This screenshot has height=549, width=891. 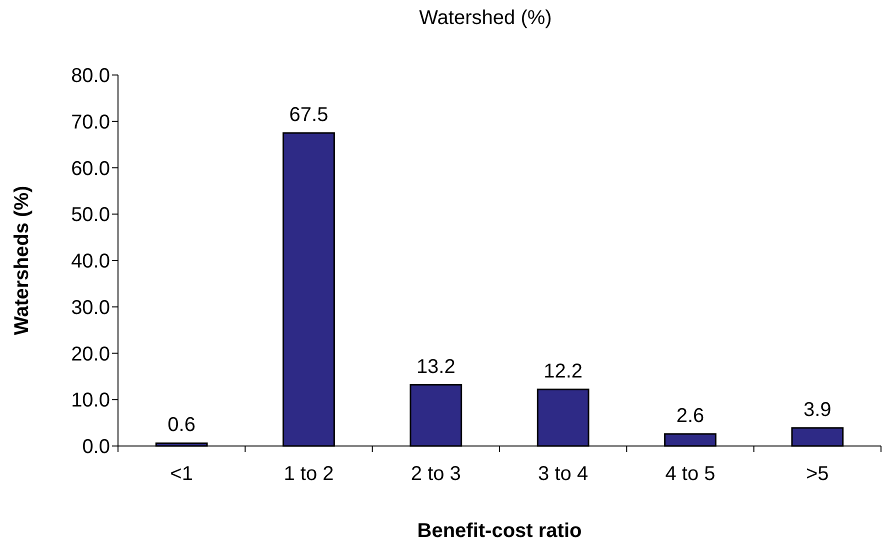 What do you see at coordinates (90, 261) in the screenshot?
I see `y-tick-label: 40.0` at bounding box center [90, 261].